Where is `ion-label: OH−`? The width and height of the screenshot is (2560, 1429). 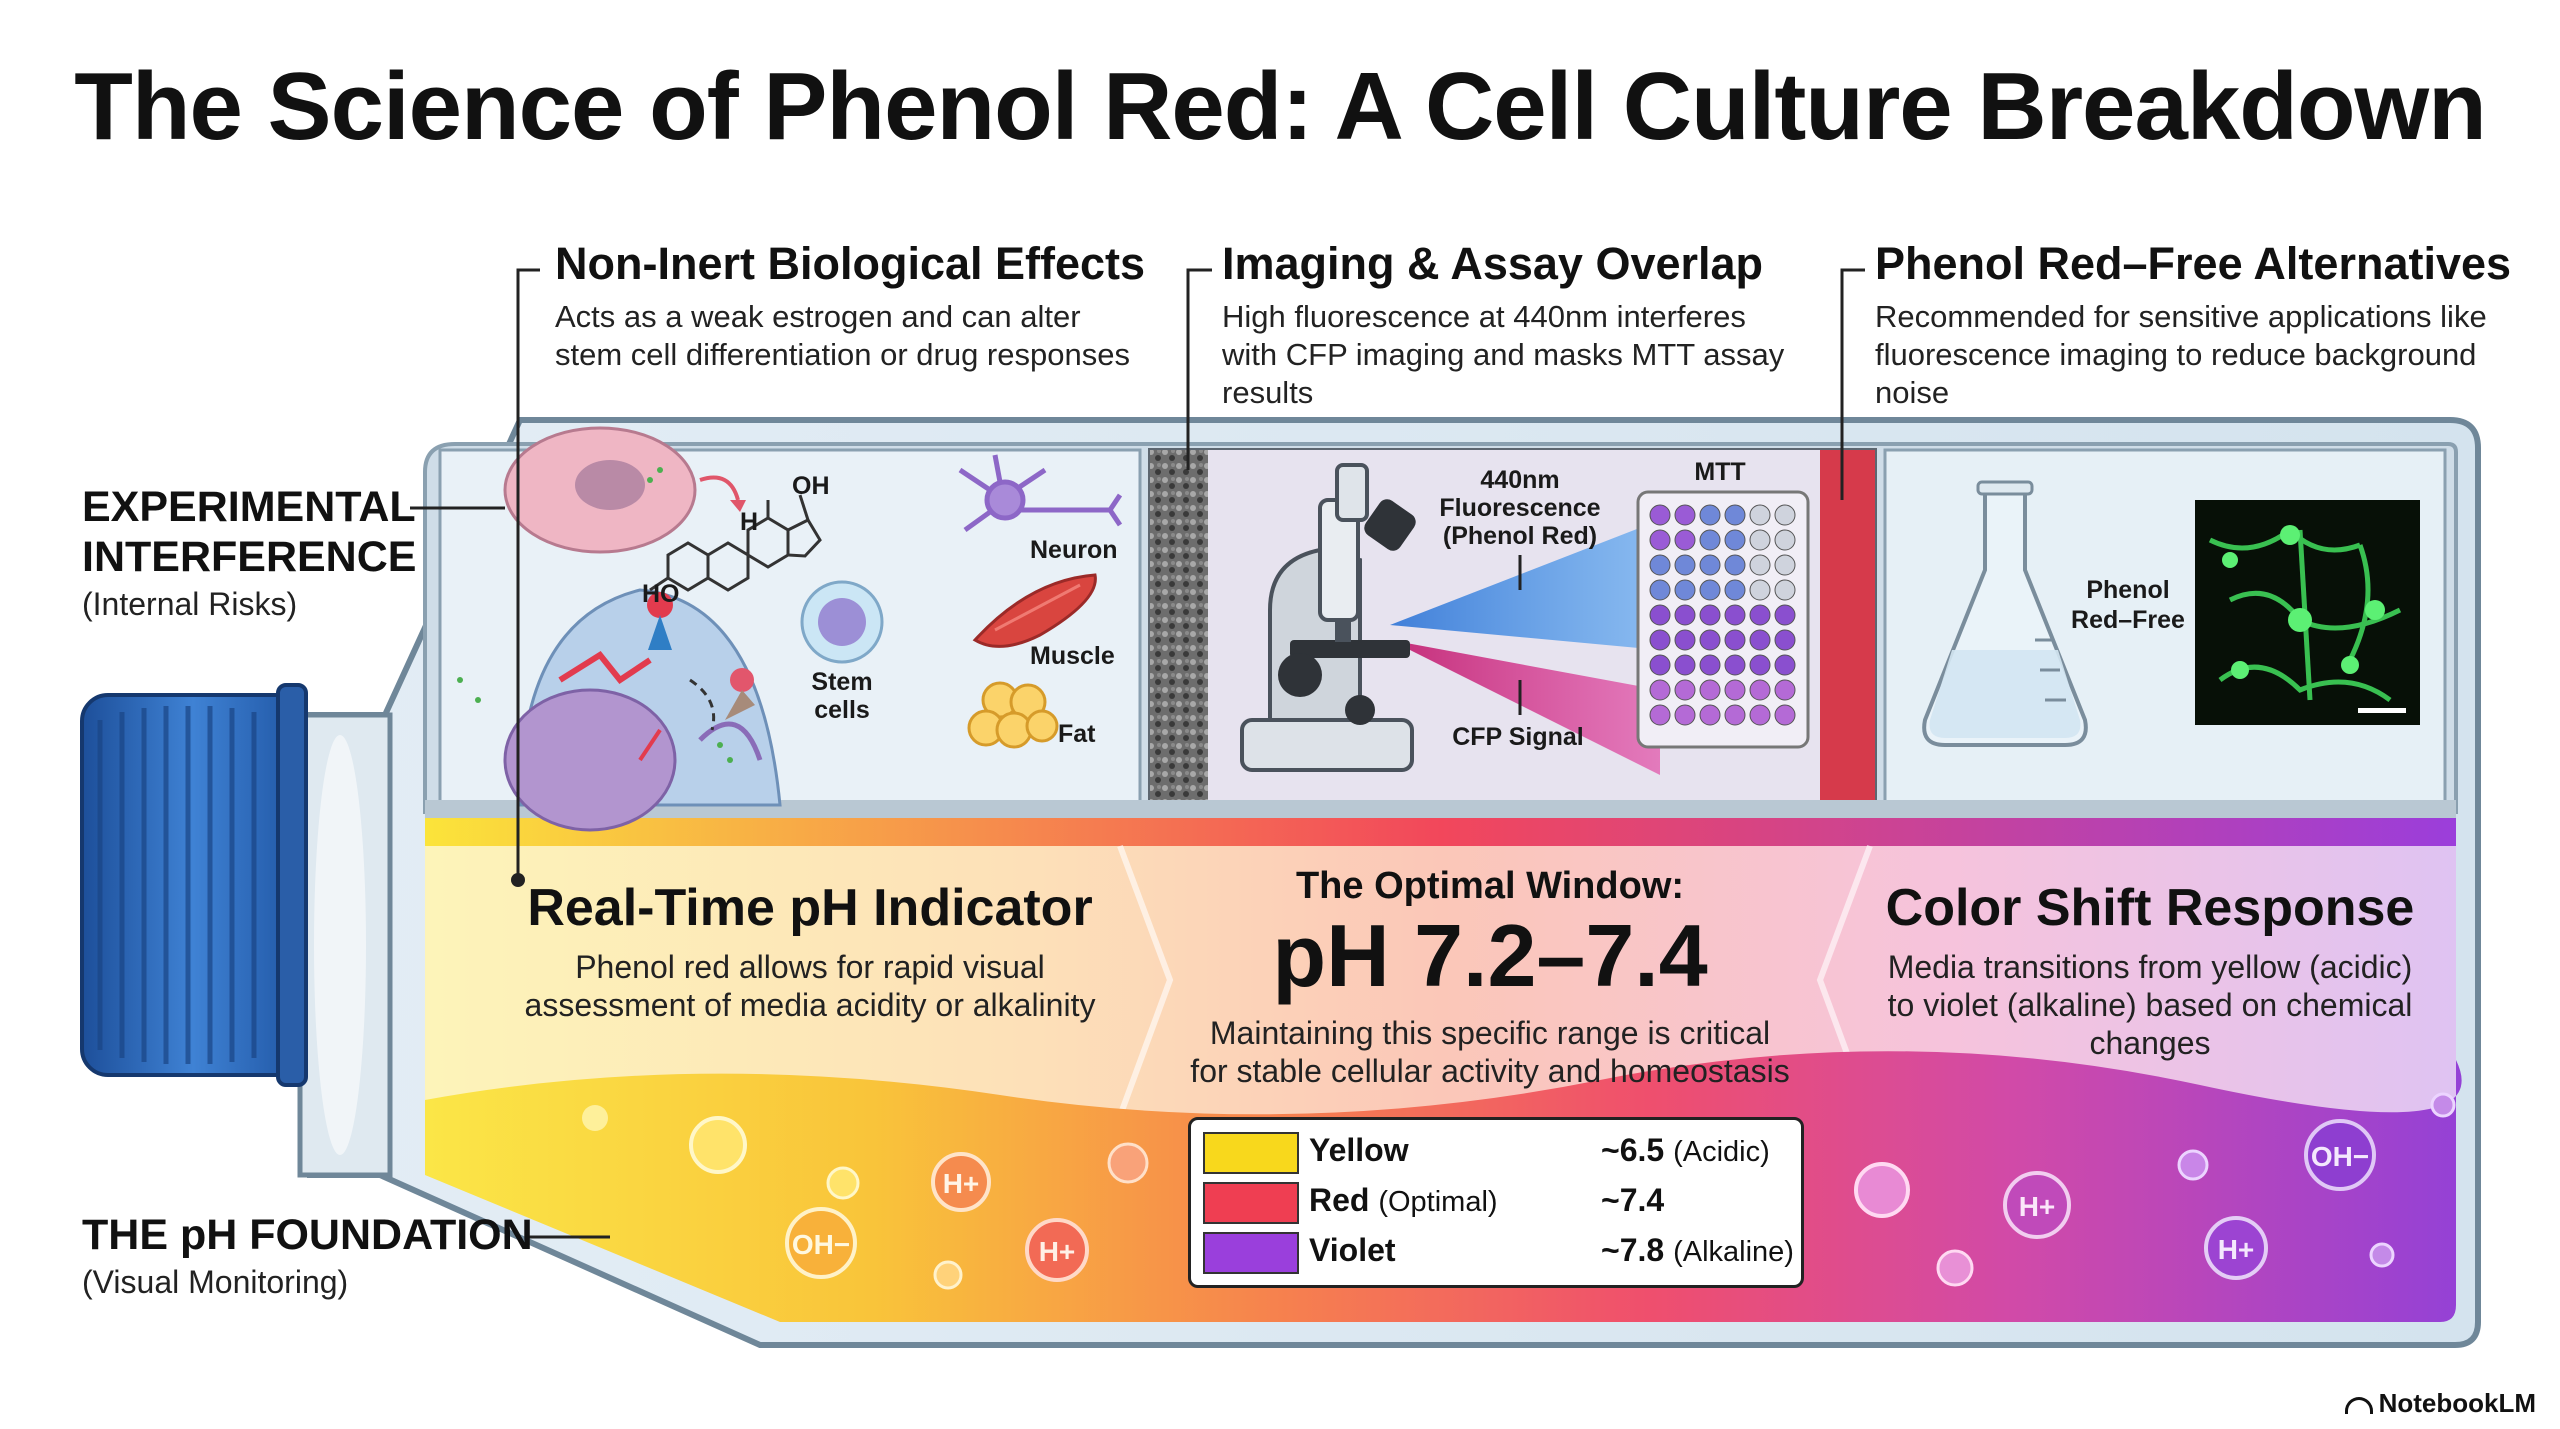 ion-label: OH− is located at coordinates (2340, 1156).